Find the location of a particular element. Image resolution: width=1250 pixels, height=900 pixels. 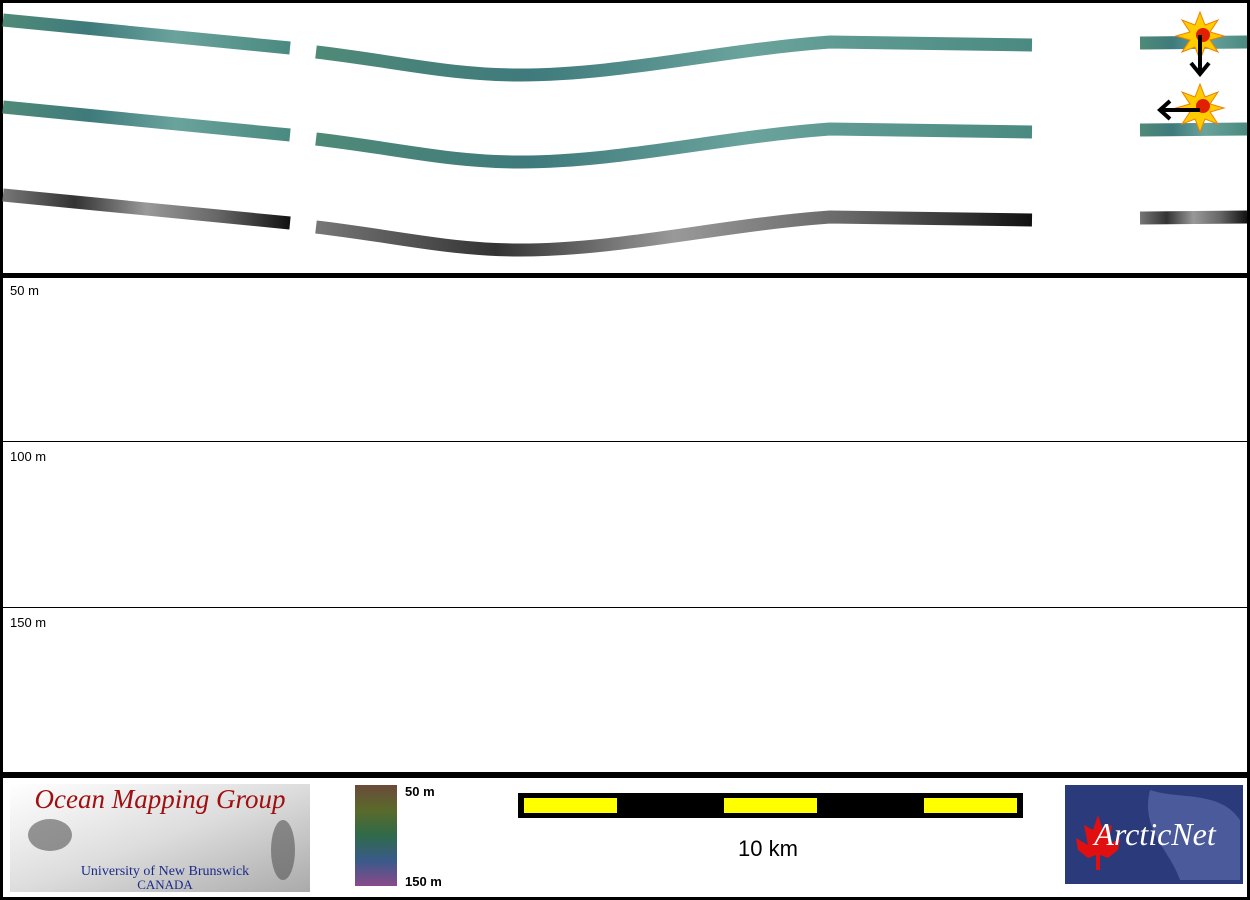

sidescan-strip is located at coordinates (625, 222).